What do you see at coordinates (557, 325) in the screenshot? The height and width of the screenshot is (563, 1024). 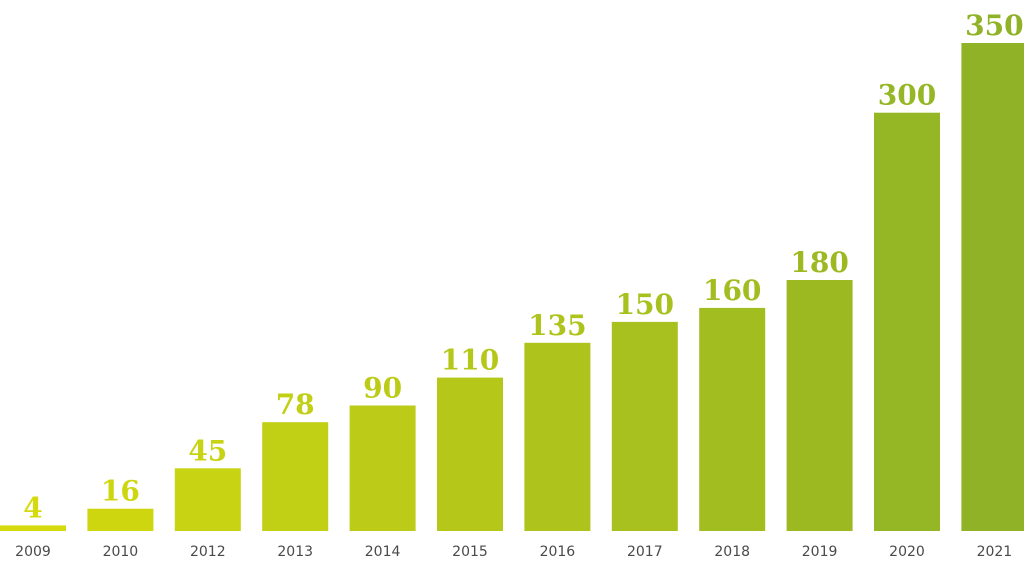 I see `value-label-2016: 135` at bounding box center [557, 325].